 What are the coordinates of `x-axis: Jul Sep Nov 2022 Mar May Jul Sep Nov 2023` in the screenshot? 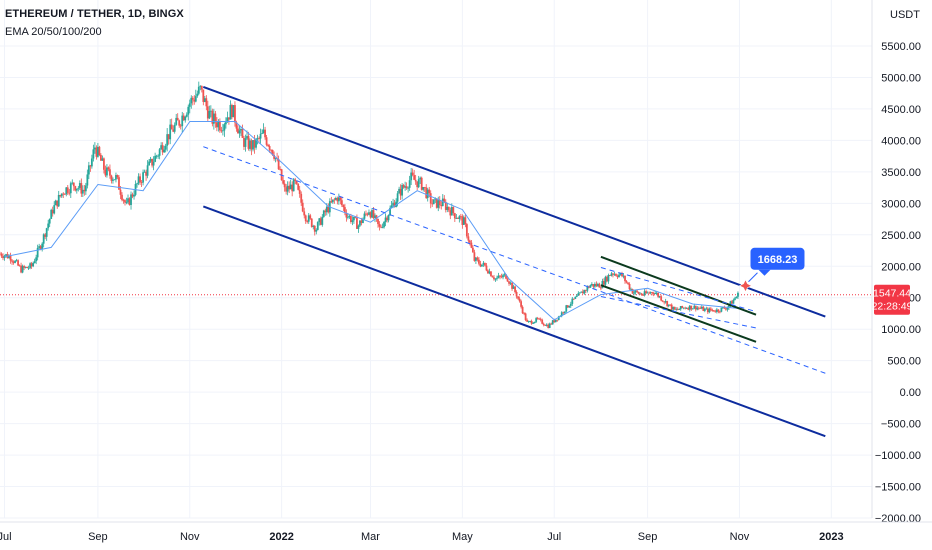 It's located at (466, 532).